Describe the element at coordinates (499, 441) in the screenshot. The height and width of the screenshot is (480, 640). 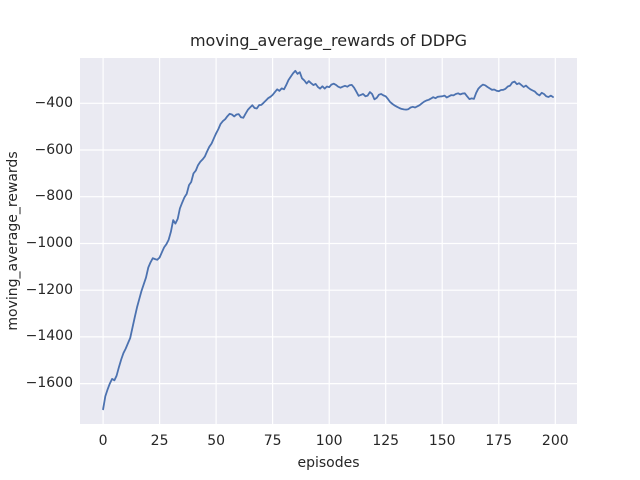
I see `x-tick-label: 175` at that location.